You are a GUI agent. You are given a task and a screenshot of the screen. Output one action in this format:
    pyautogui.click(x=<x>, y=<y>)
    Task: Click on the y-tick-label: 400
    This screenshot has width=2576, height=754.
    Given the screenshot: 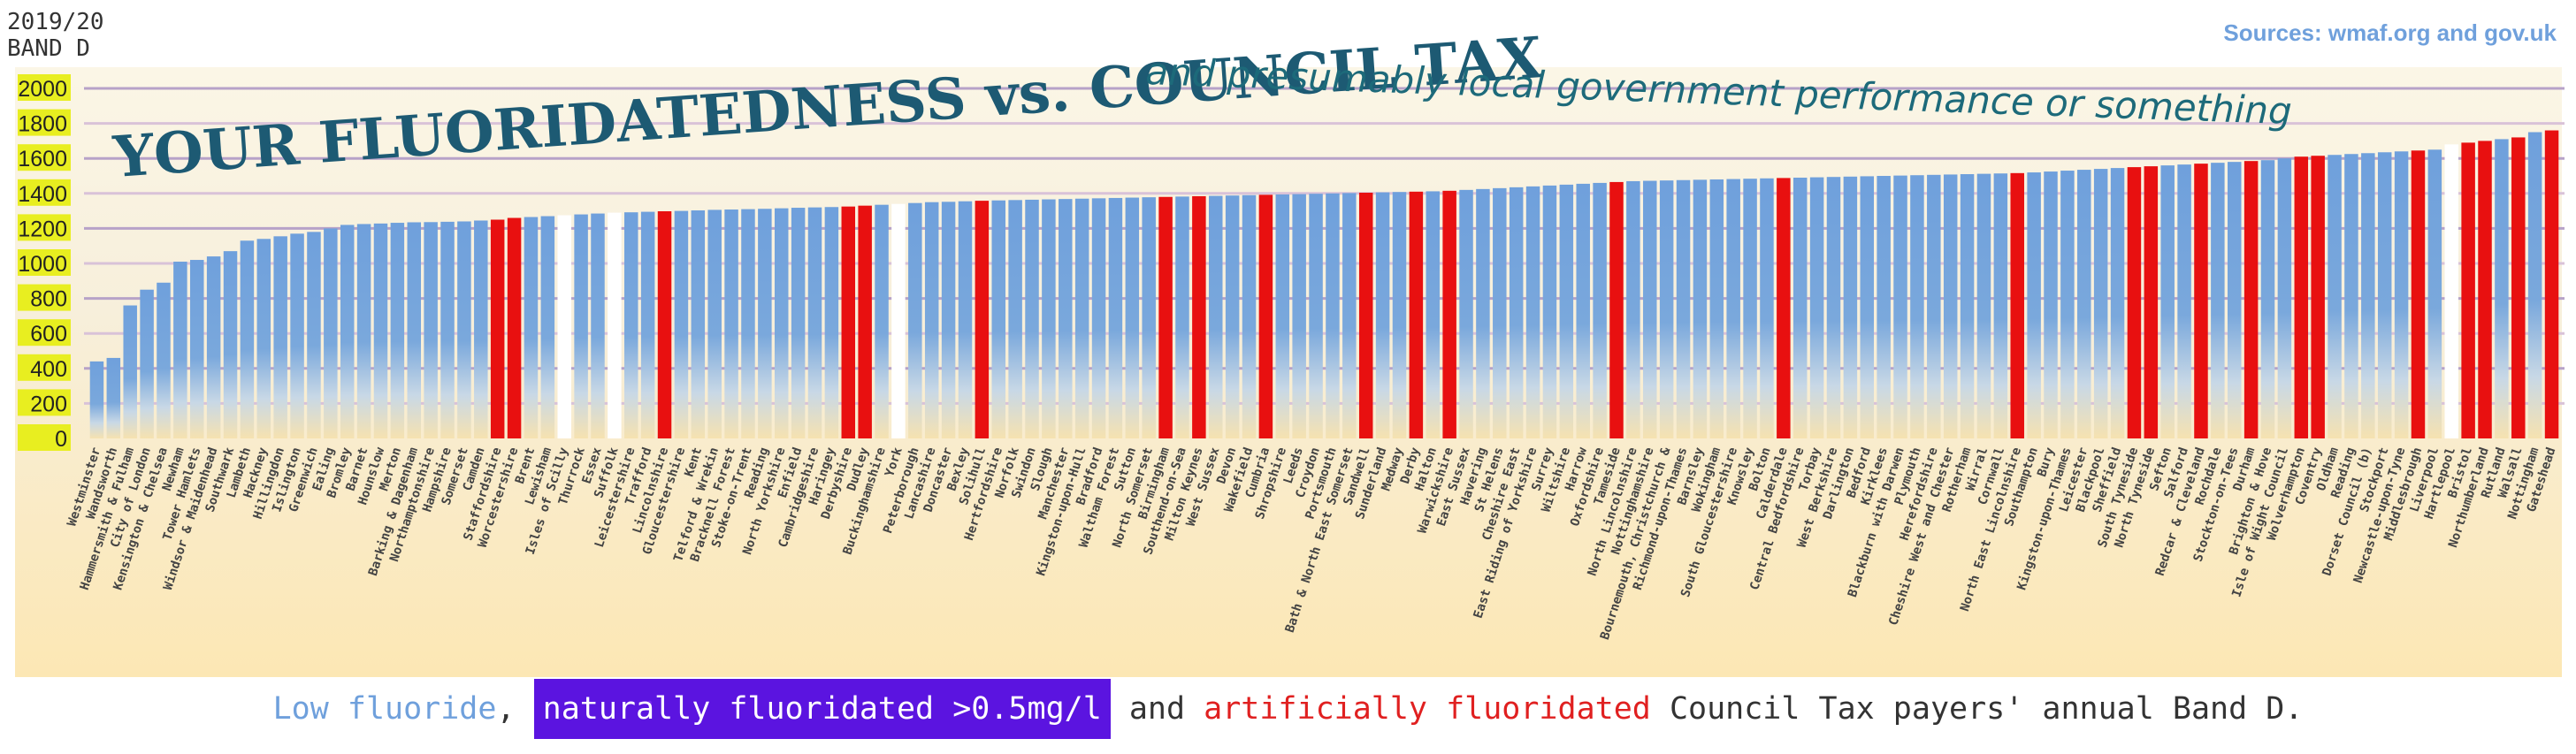 What is the action you would take?
    pyautogui.click(x=48, y=370)
    